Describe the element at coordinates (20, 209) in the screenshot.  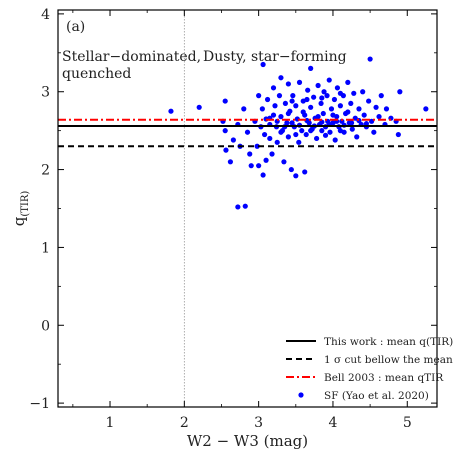
I see `y-axis-label: q(TIR)` at that location.